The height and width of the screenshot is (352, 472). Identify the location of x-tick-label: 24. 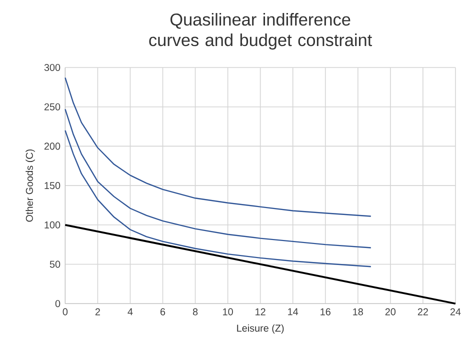
(455, 312).